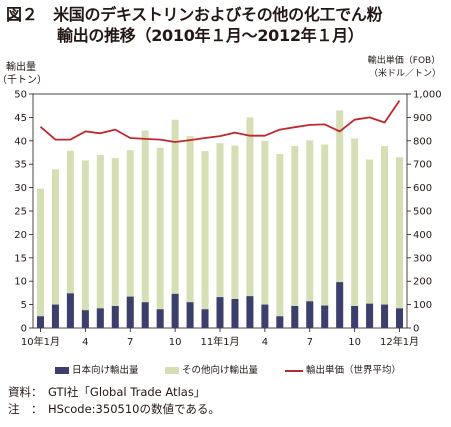 The height and width of the screenshot is (427, 451). I want to click on y-right-tick-label: 100, so click(422, 305).